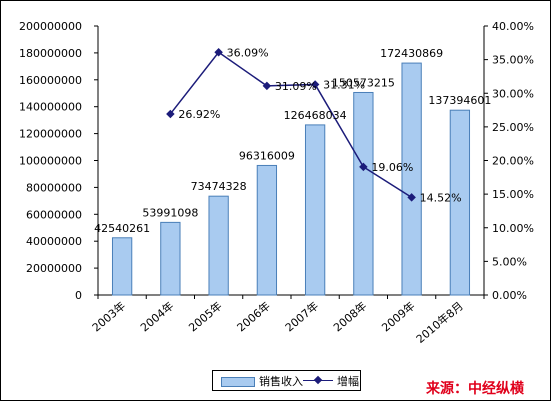 The image size is (551, 401). What do you see at coordinates (50, 26) in the screenshot?
I see `y-left-tick-label: 200000000` at bounding box center [50, 26].